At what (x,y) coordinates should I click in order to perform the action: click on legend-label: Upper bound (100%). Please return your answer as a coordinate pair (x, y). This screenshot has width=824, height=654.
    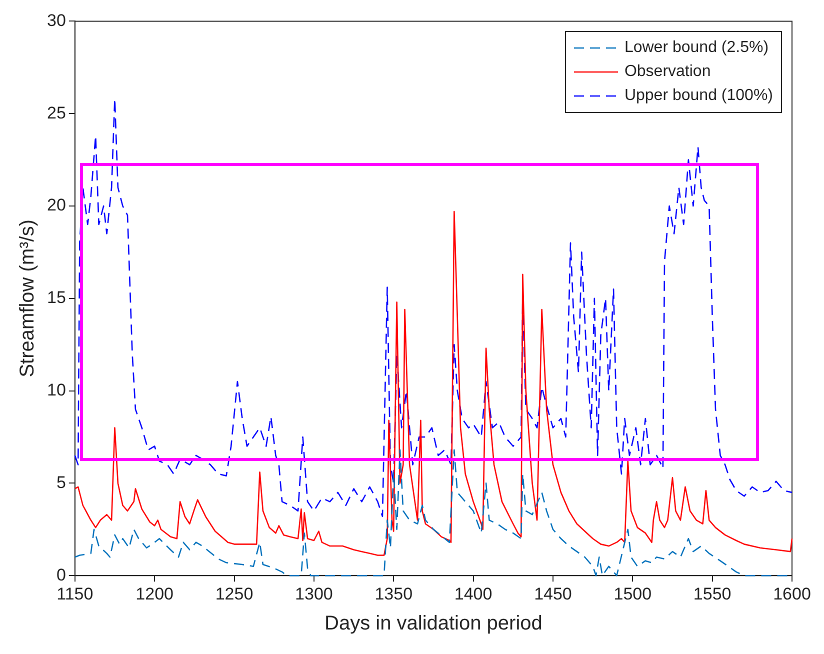
    Looking at the image, I should click on (698, 96).